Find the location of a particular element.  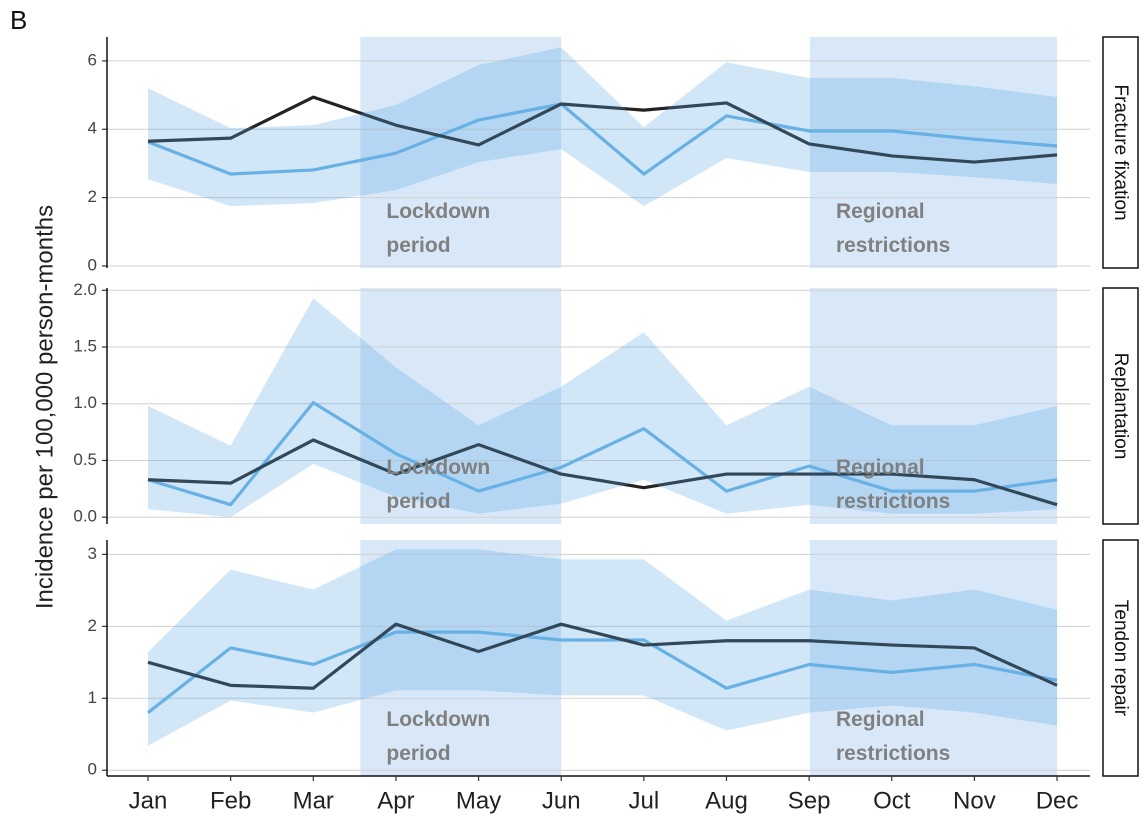

x-tick-label: Jun is located at coordinates (561, 800).